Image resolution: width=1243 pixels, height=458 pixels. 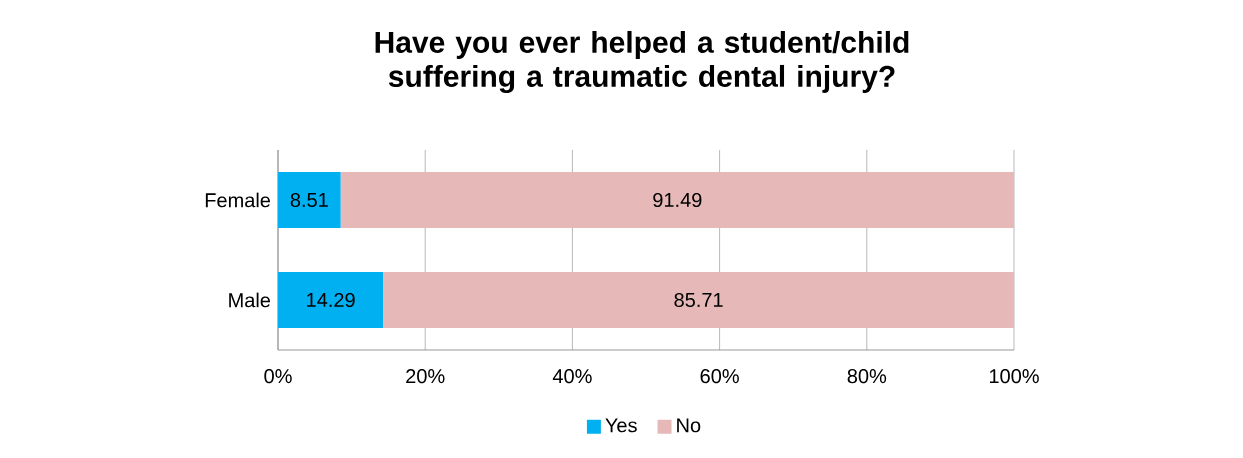 I want to click on data-label: 14.29, so click(x=331, y=300).